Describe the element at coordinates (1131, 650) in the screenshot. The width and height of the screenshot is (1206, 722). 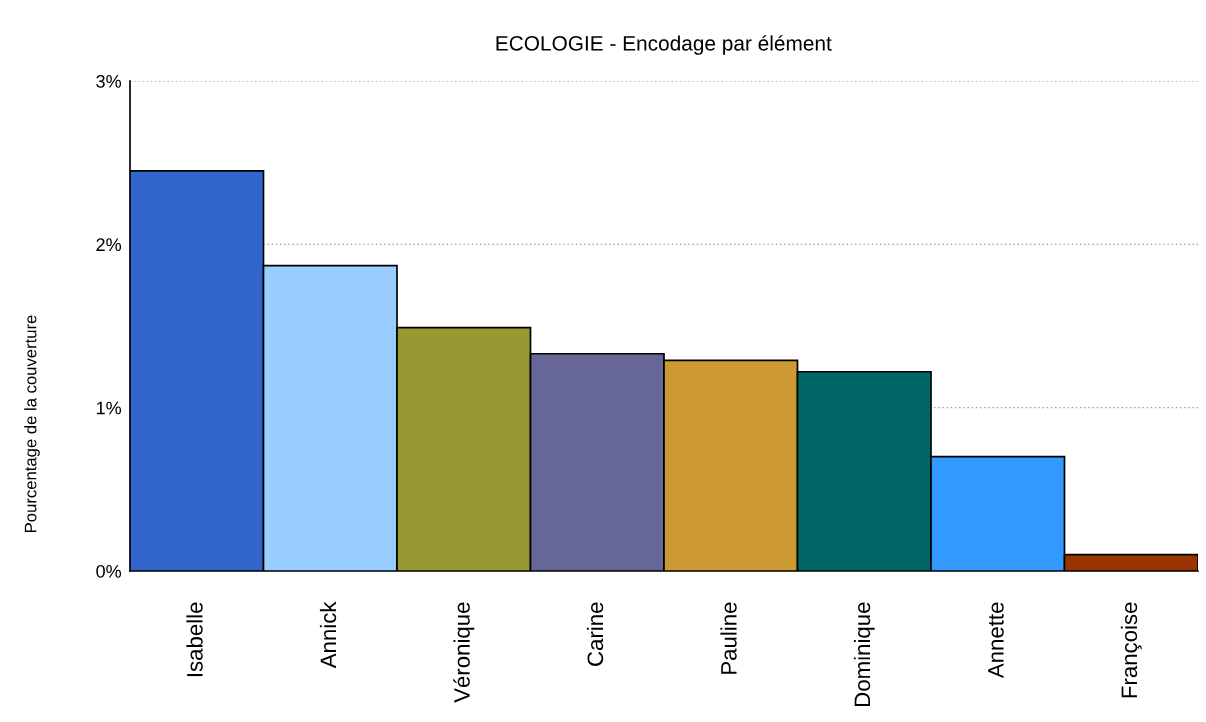
I see `x-tick-label: Françoise` at that location.